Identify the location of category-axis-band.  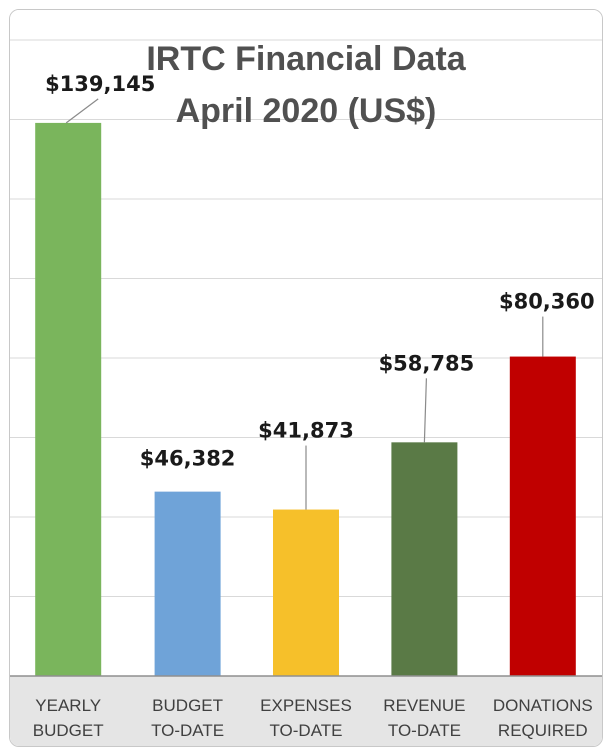
(306, 711).